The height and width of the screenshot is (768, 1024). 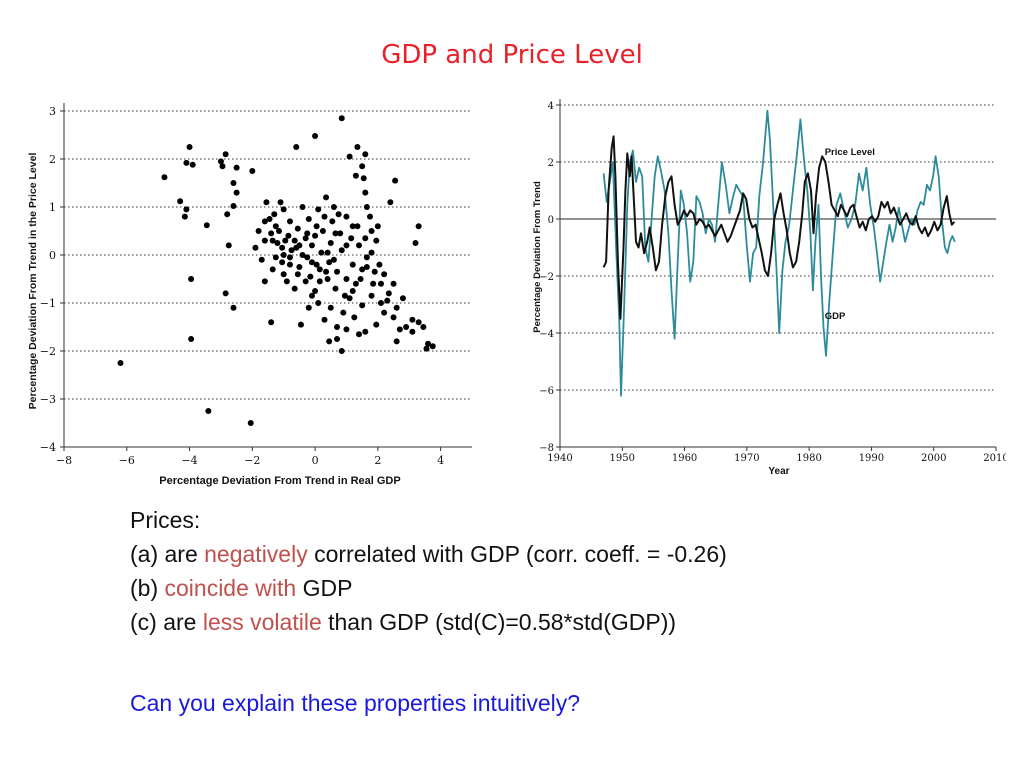 I want to click on line-y-tick-label: 2, so click(x=551, y=163).